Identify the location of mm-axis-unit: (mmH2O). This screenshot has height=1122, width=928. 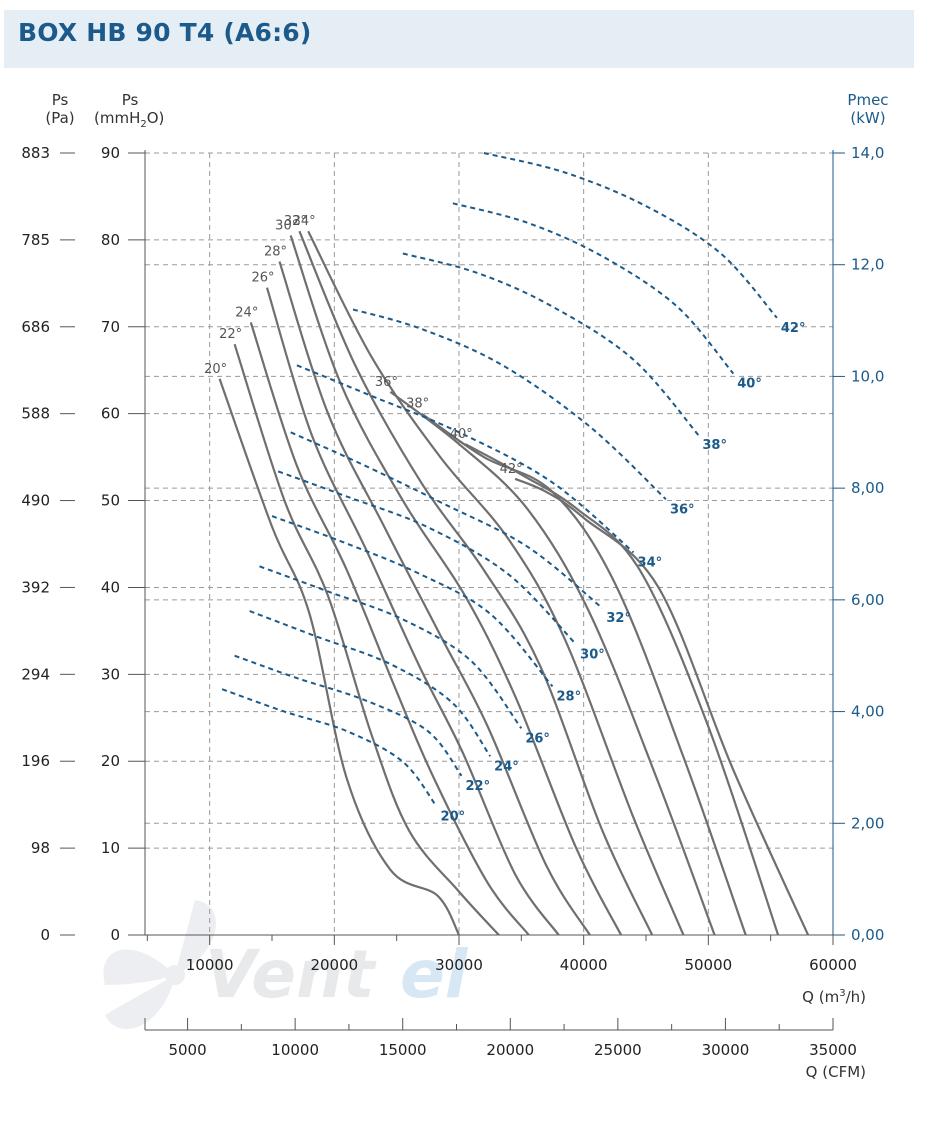
(129, 119).